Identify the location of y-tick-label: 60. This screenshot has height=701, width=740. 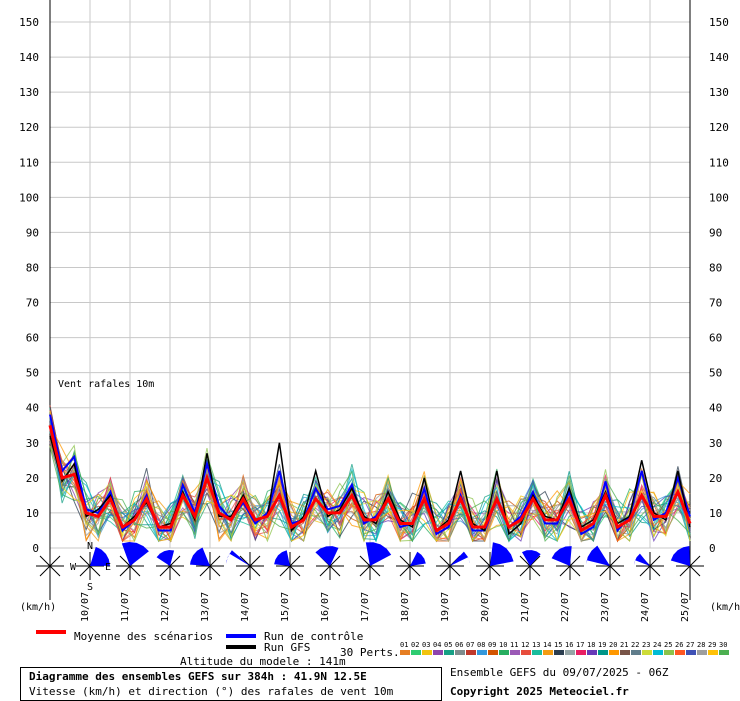
(715, 338).